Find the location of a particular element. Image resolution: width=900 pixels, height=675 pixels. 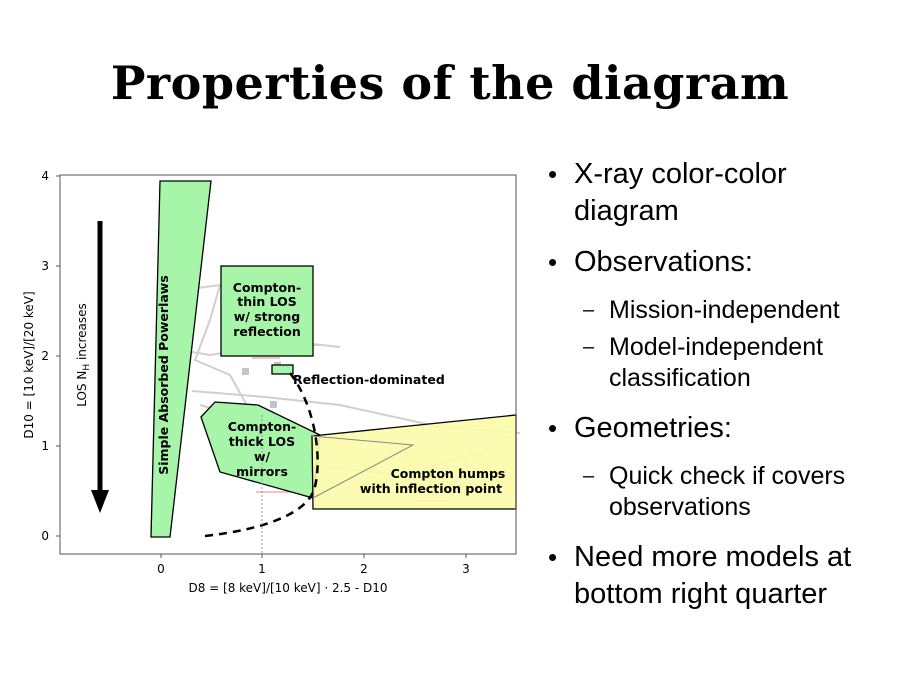

svg-text: mirrors is located at coordinates (262, 471).